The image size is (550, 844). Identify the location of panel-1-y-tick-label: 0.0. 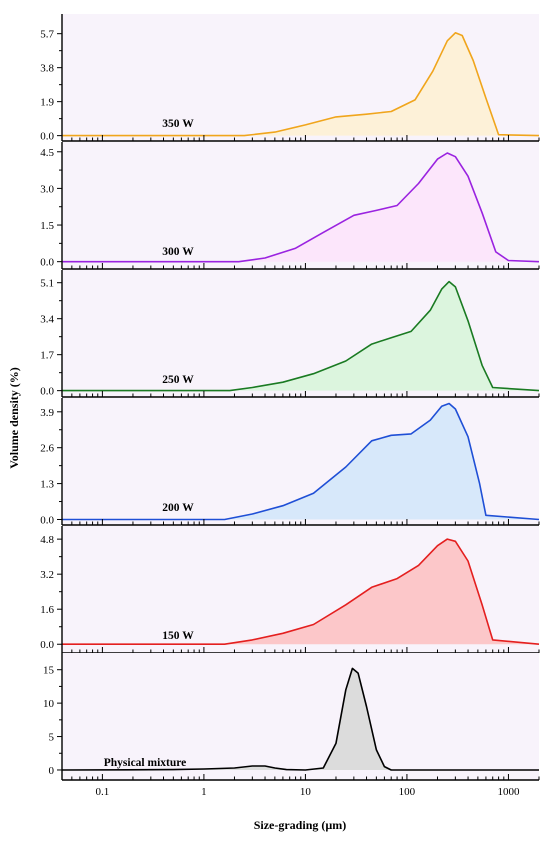
(47, 137).